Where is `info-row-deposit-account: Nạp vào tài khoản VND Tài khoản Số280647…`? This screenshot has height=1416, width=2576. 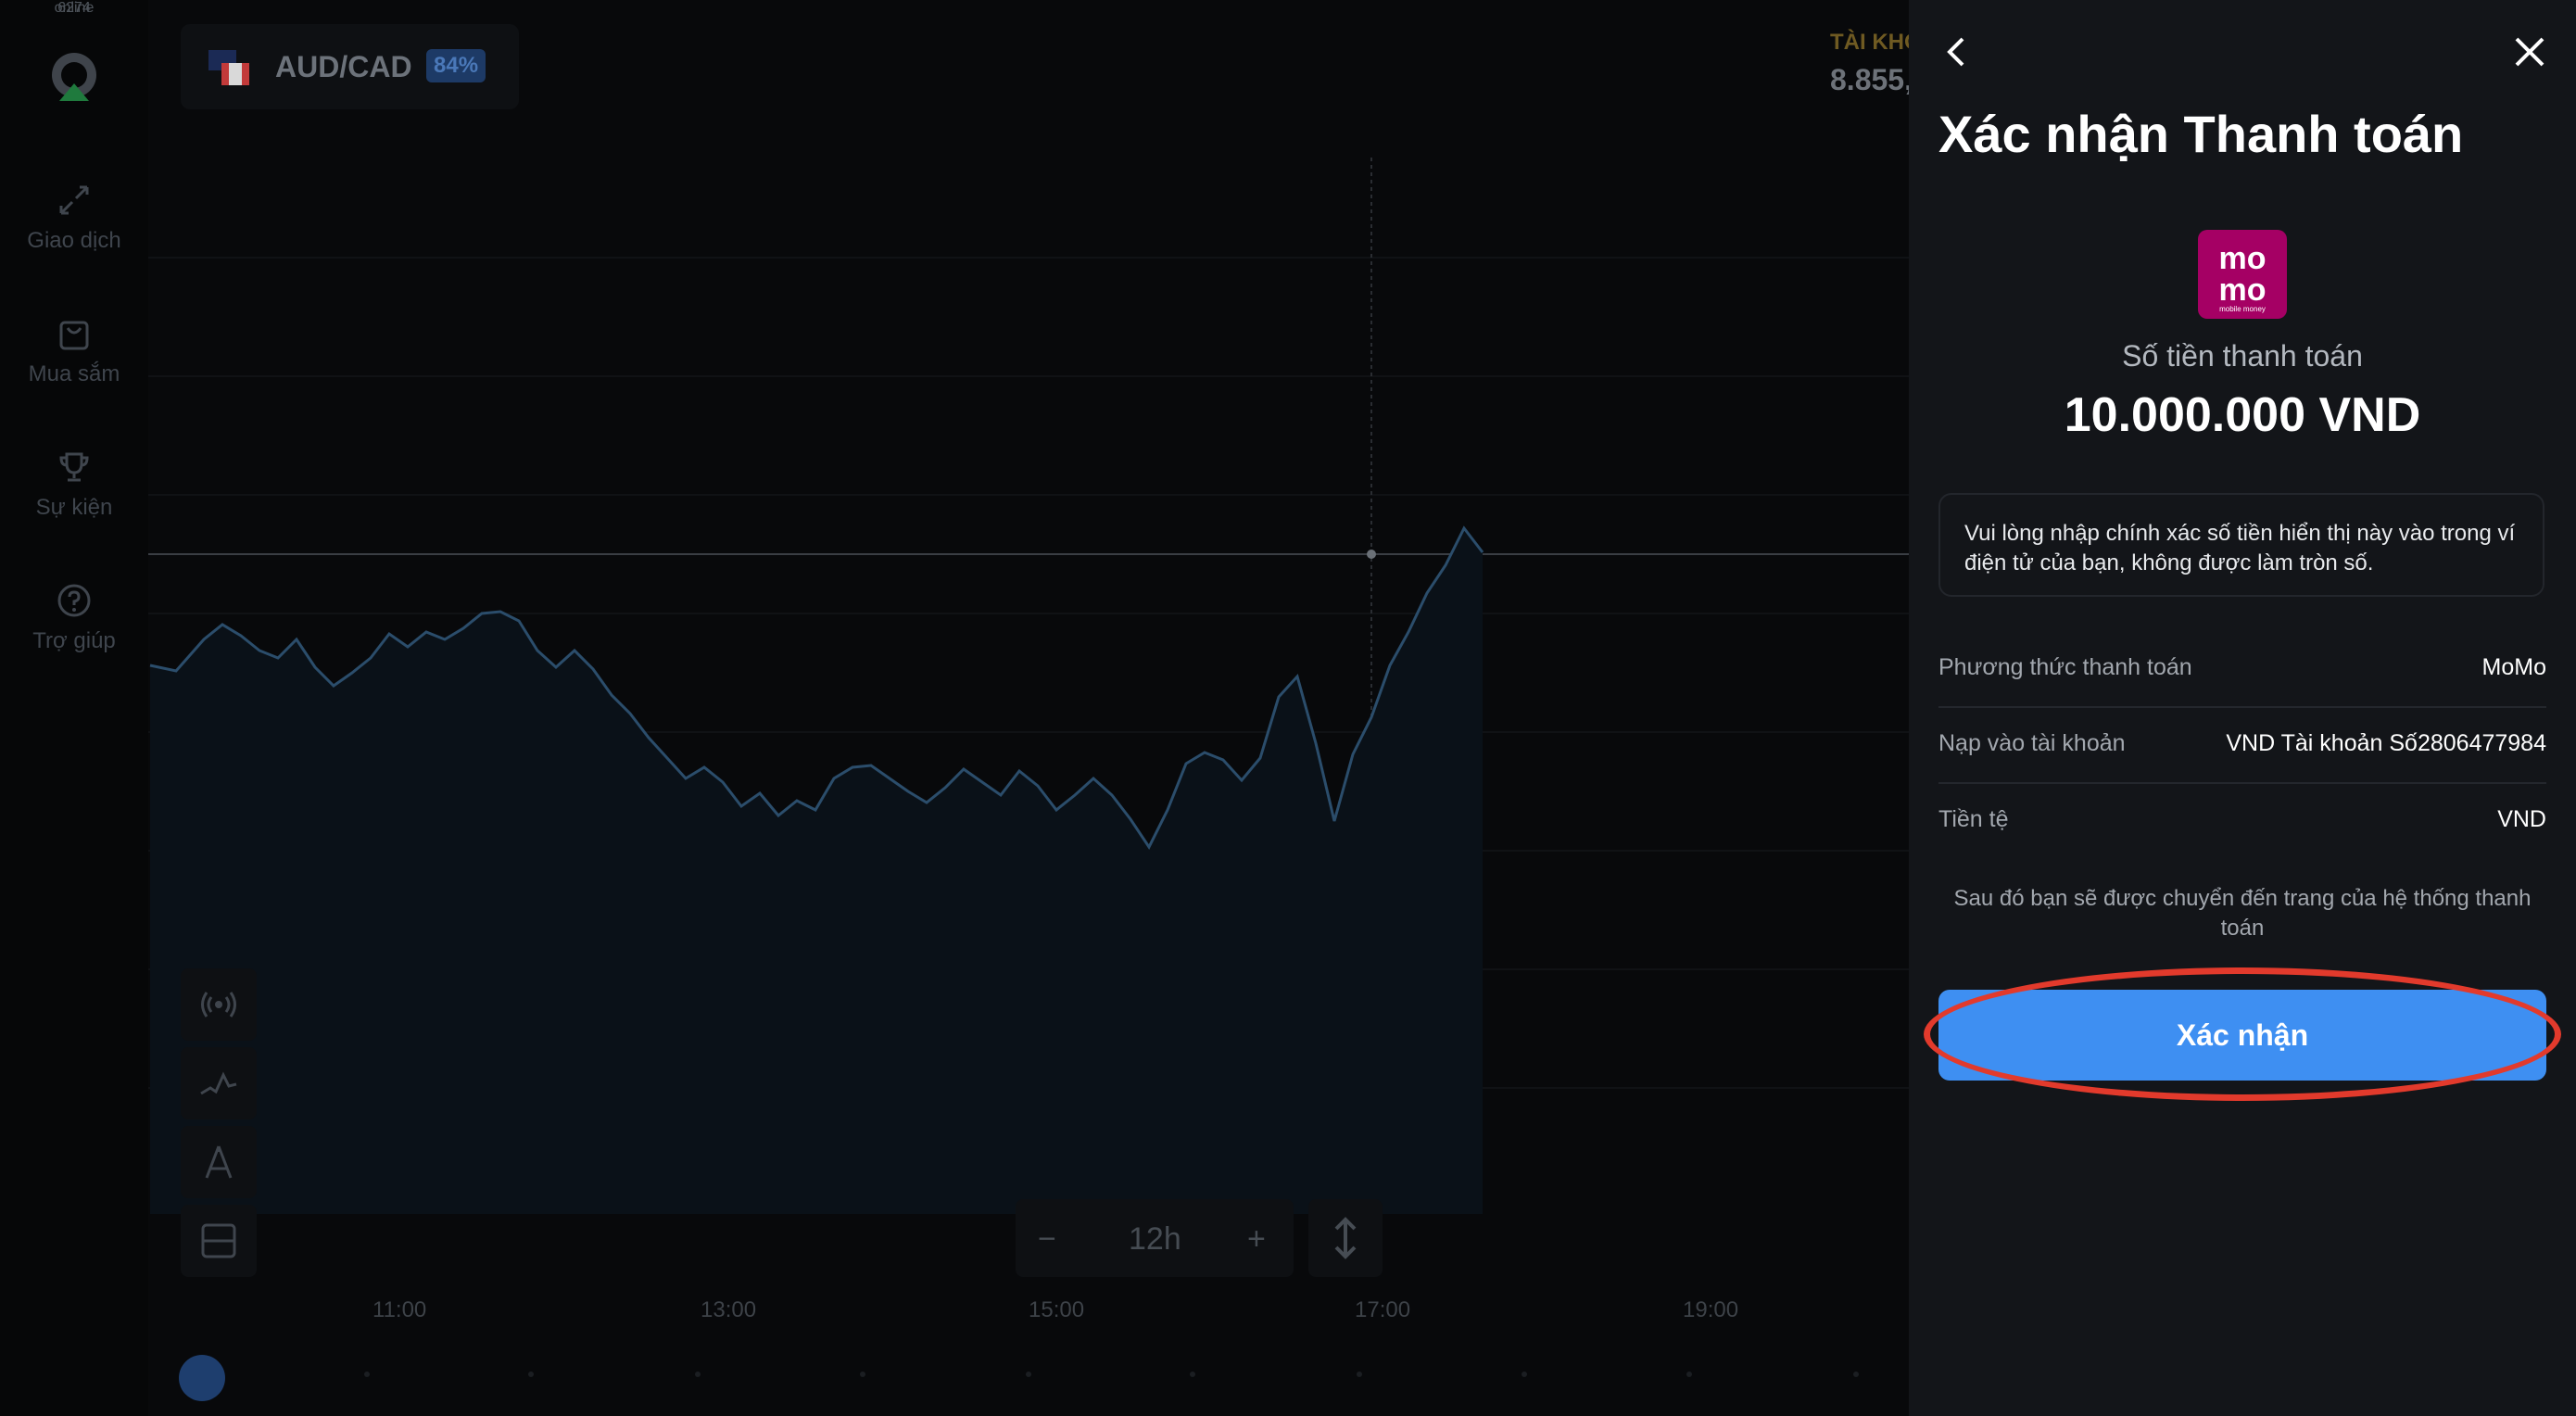 info-row-deposit-account: Nạp vào tài khoản VND Tài khoản Số280647… is located at coordinates (2242, 745).